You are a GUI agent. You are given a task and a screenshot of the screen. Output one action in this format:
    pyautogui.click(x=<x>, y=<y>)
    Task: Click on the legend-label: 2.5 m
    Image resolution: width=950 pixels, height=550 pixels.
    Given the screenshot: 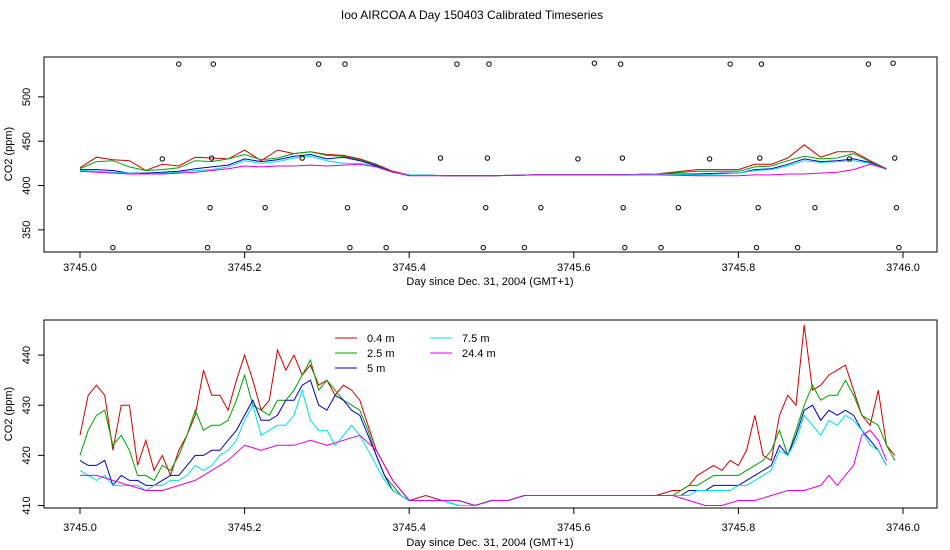 What is the action you would take?
    pyautogui.click(x=381, y=354)
    